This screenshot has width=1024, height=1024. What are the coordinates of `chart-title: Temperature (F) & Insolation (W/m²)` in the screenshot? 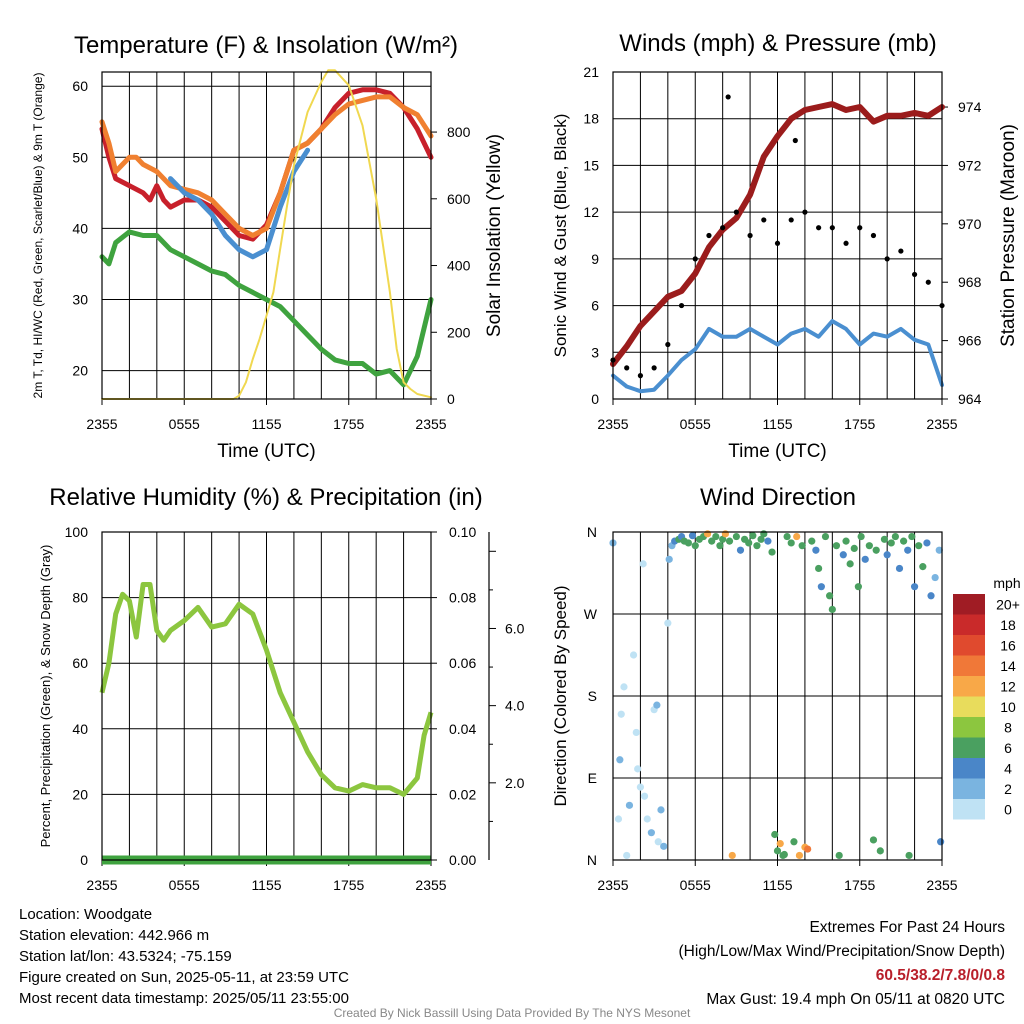 It's located at (266, 45).